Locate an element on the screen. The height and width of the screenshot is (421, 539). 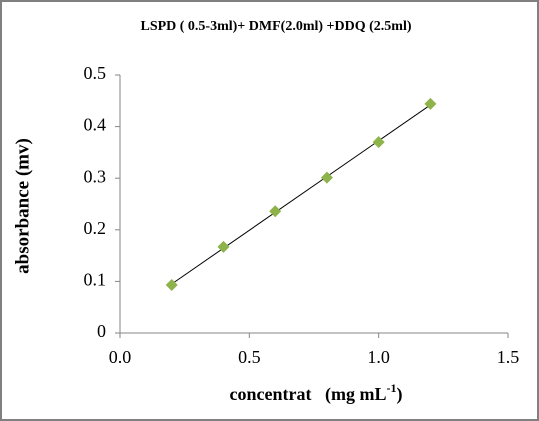
y-tick-label: 0.2 is located at coordinates (95, 228).